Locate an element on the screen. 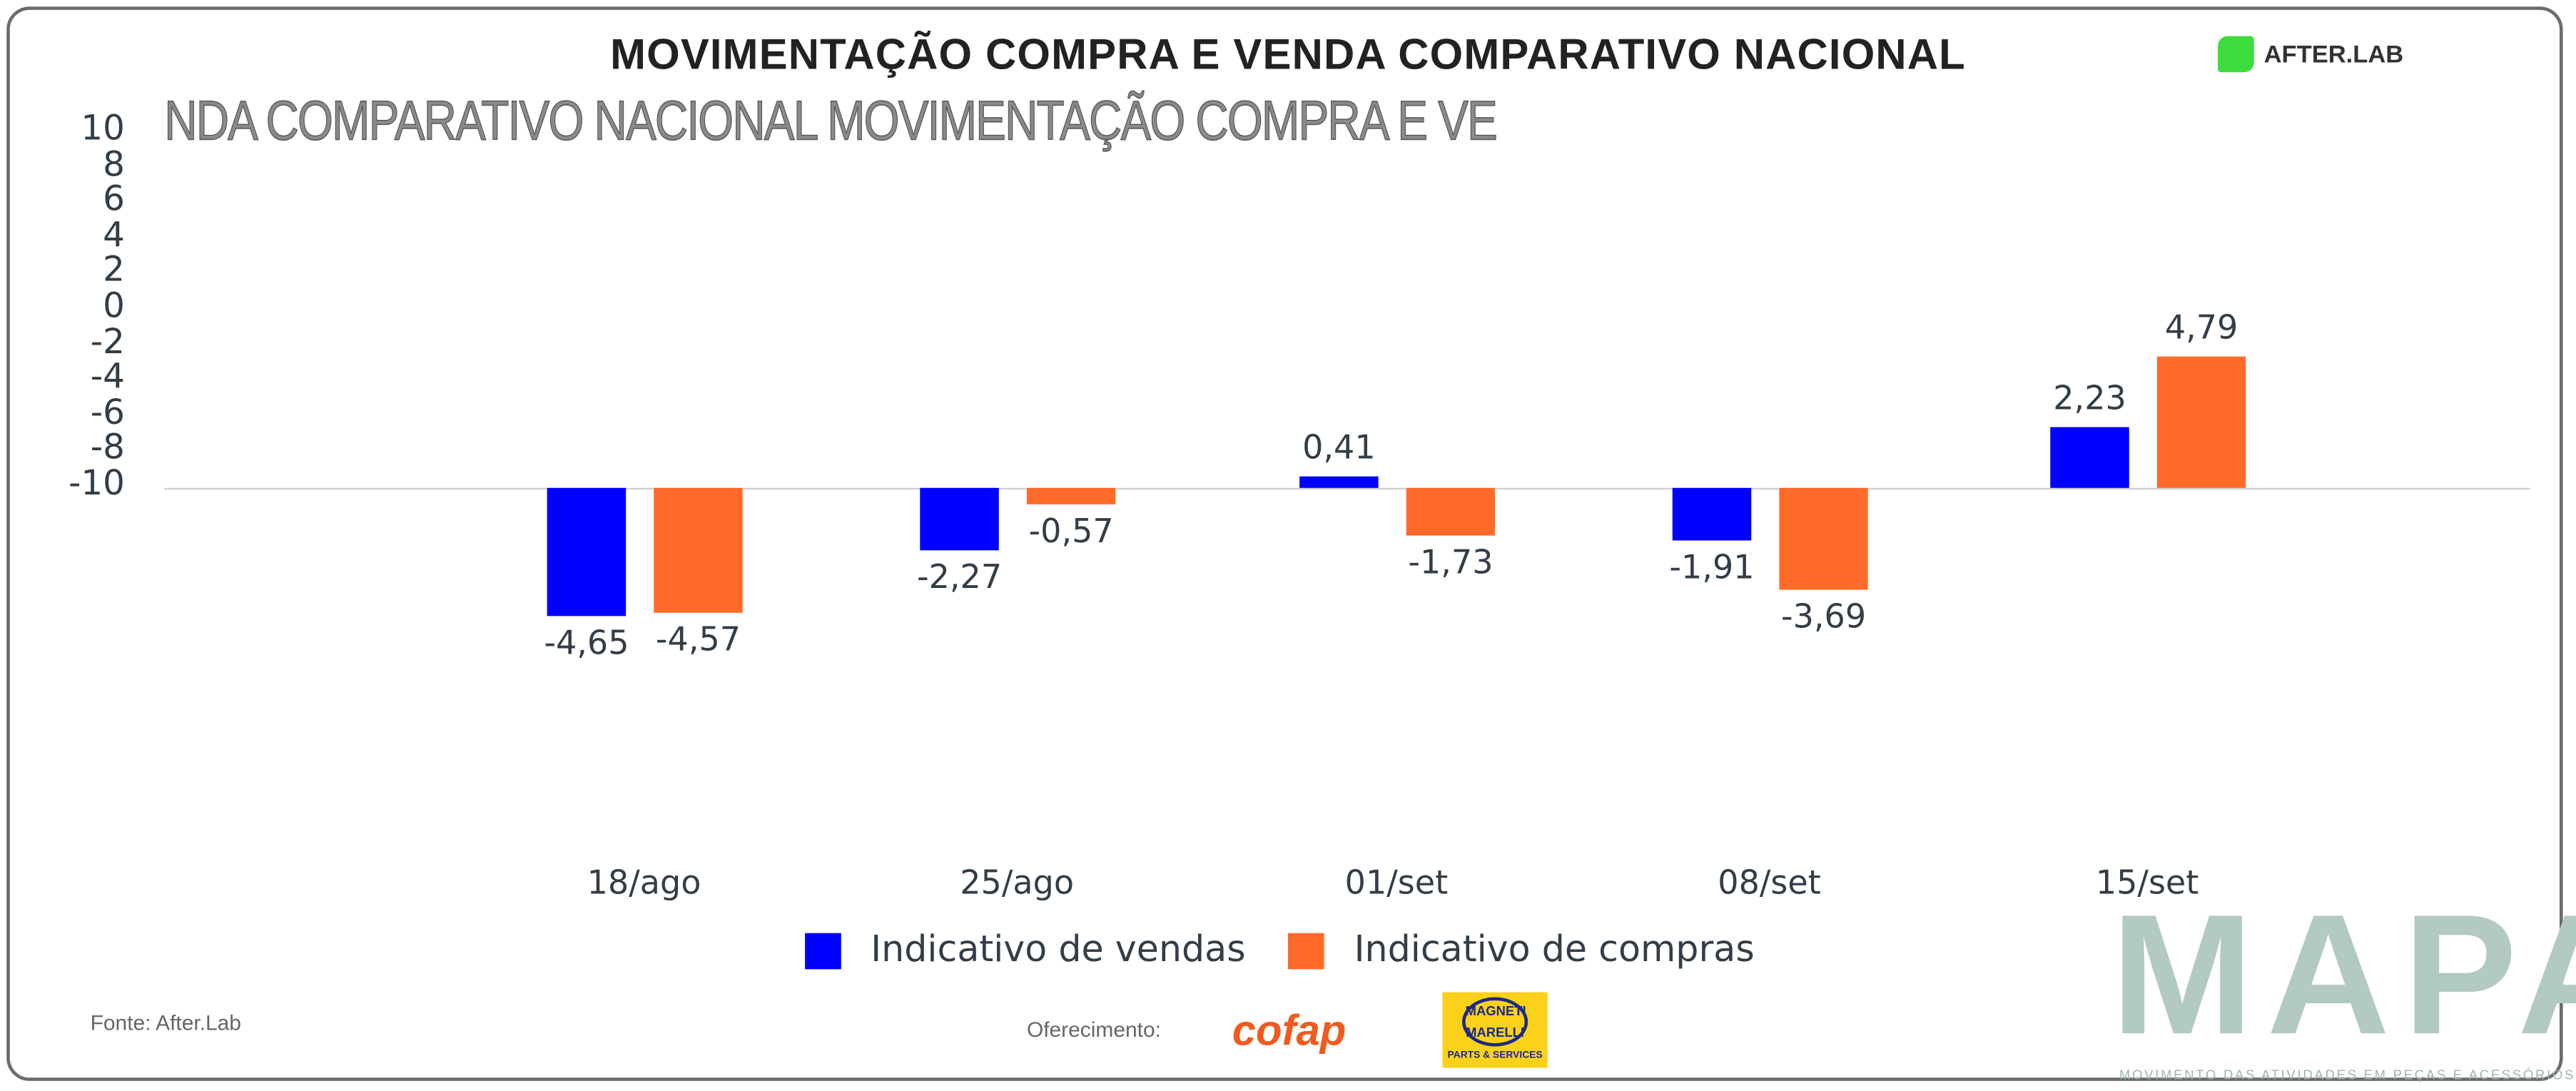  afterlab-logo: AFTER.LAB is located at coordinates (2310, 54).